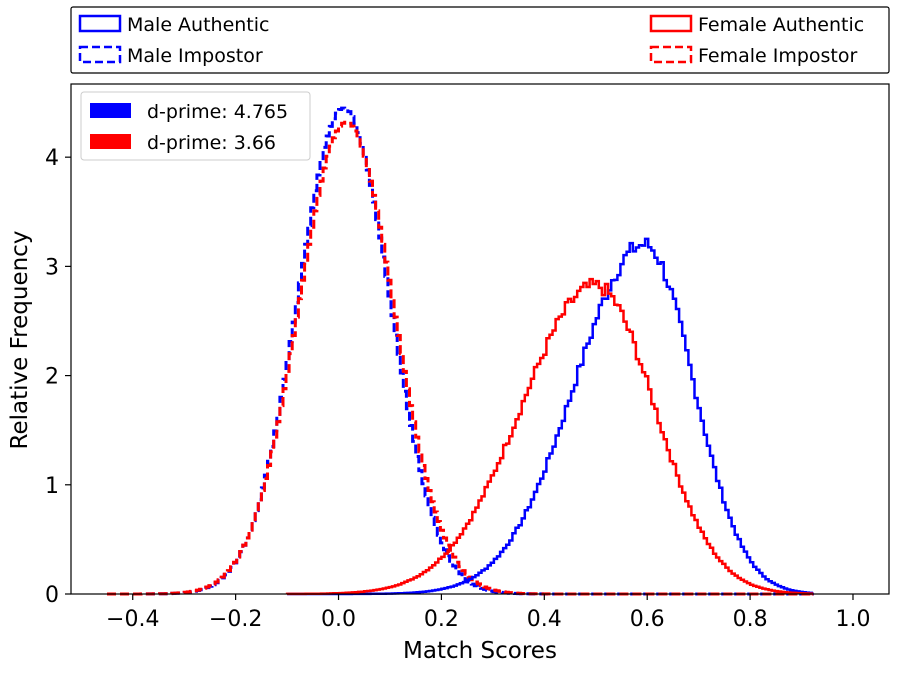 The width and height of the screenshot is (900, 675). I want to click on x-tick-label: 0.2, so click(441, 619).